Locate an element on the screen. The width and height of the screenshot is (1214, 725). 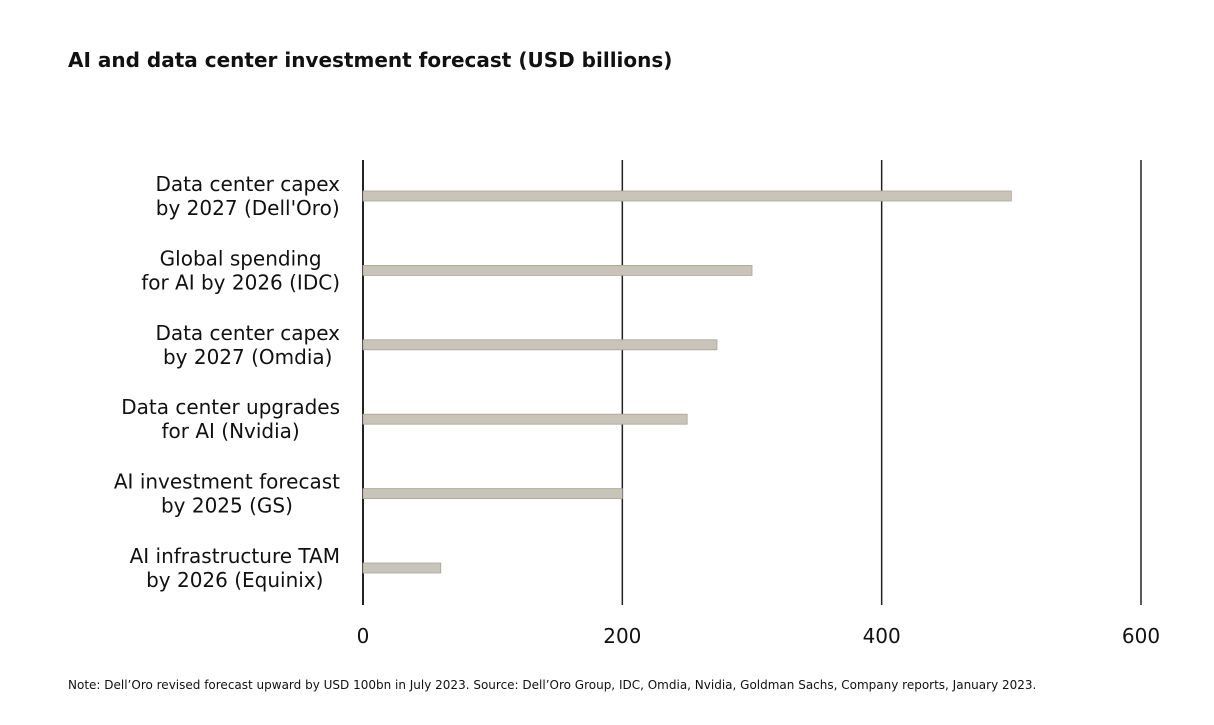
category-label-line: AI investment forecast is located at coordinates (227, 482).